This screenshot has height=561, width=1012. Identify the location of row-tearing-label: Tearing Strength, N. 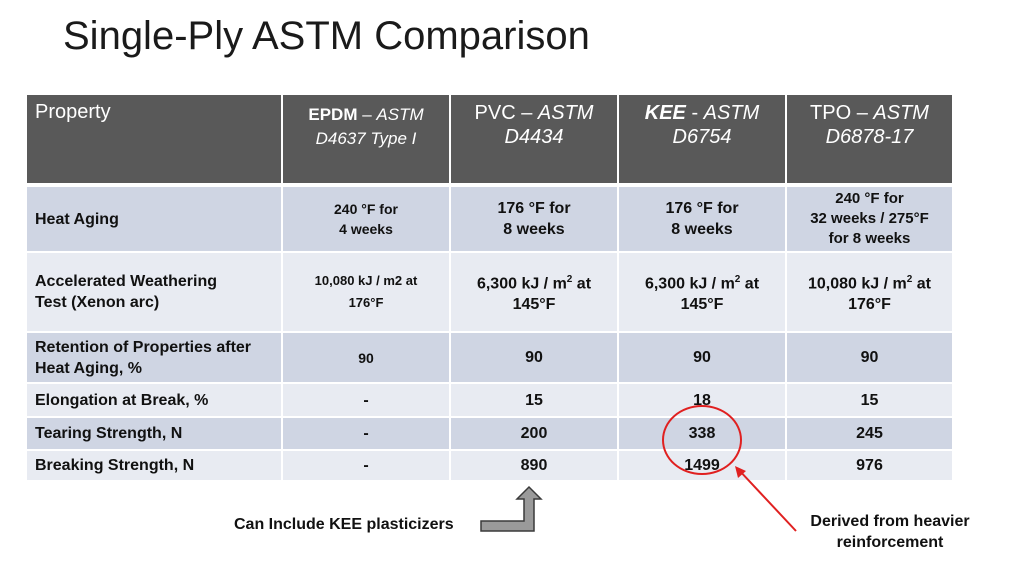
(155, 434).